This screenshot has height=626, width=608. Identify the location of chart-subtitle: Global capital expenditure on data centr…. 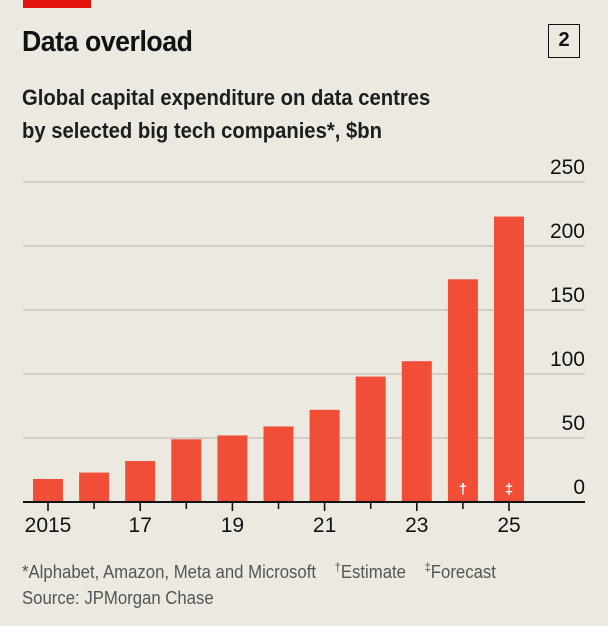
(226, 114).